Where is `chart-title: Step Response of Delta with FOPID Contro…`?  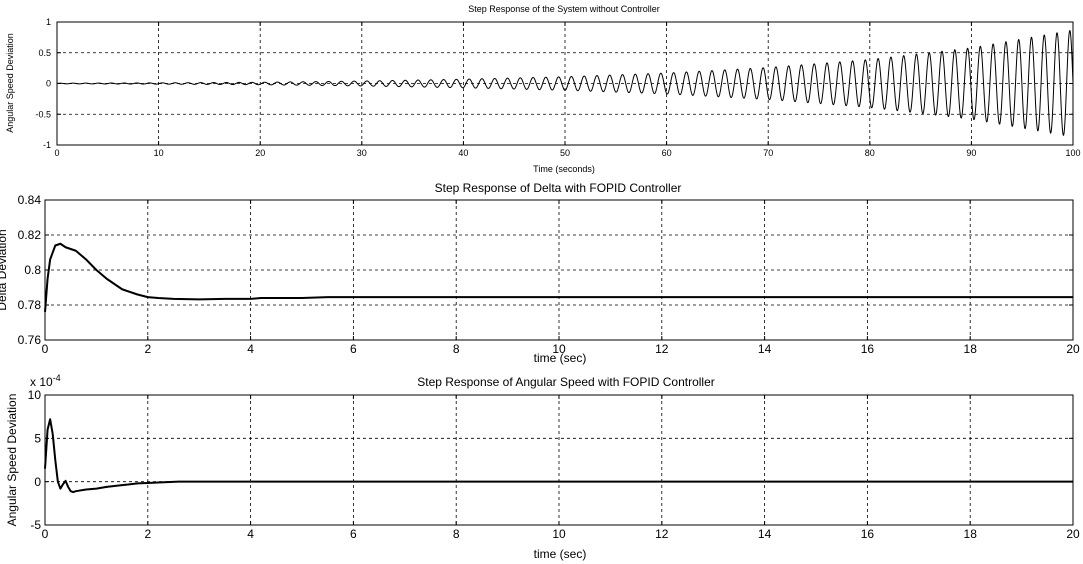 chart-title: Step Response of Delta with FOPID Contro… is located at coordinates (558, 188).